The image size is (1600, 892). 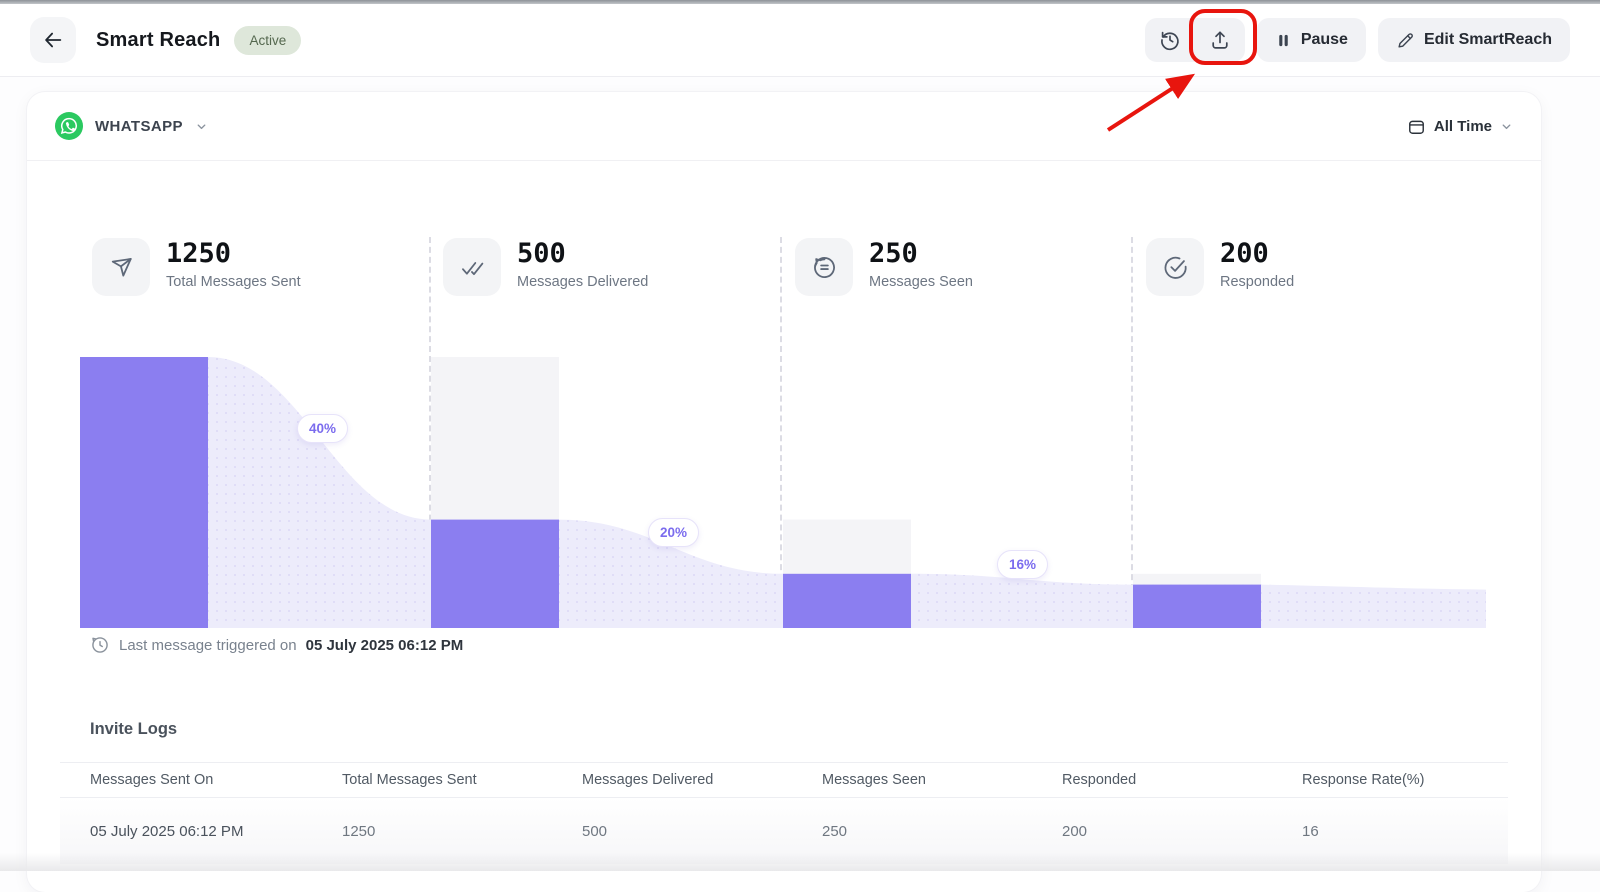 What do you see at coordinates (595, 831) in the screenshot?
I see `cell-delivered: 500` at bounding box center [595, 831].